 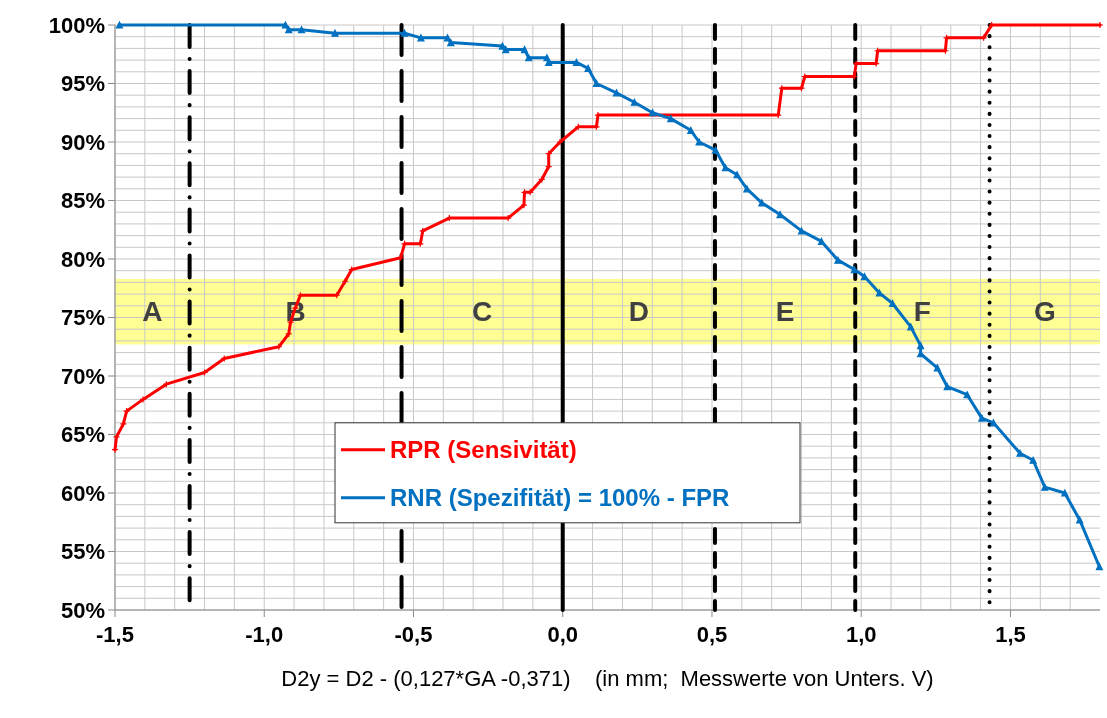 I want to click on y-tick-label: 75%, so click(x=82, y=318).